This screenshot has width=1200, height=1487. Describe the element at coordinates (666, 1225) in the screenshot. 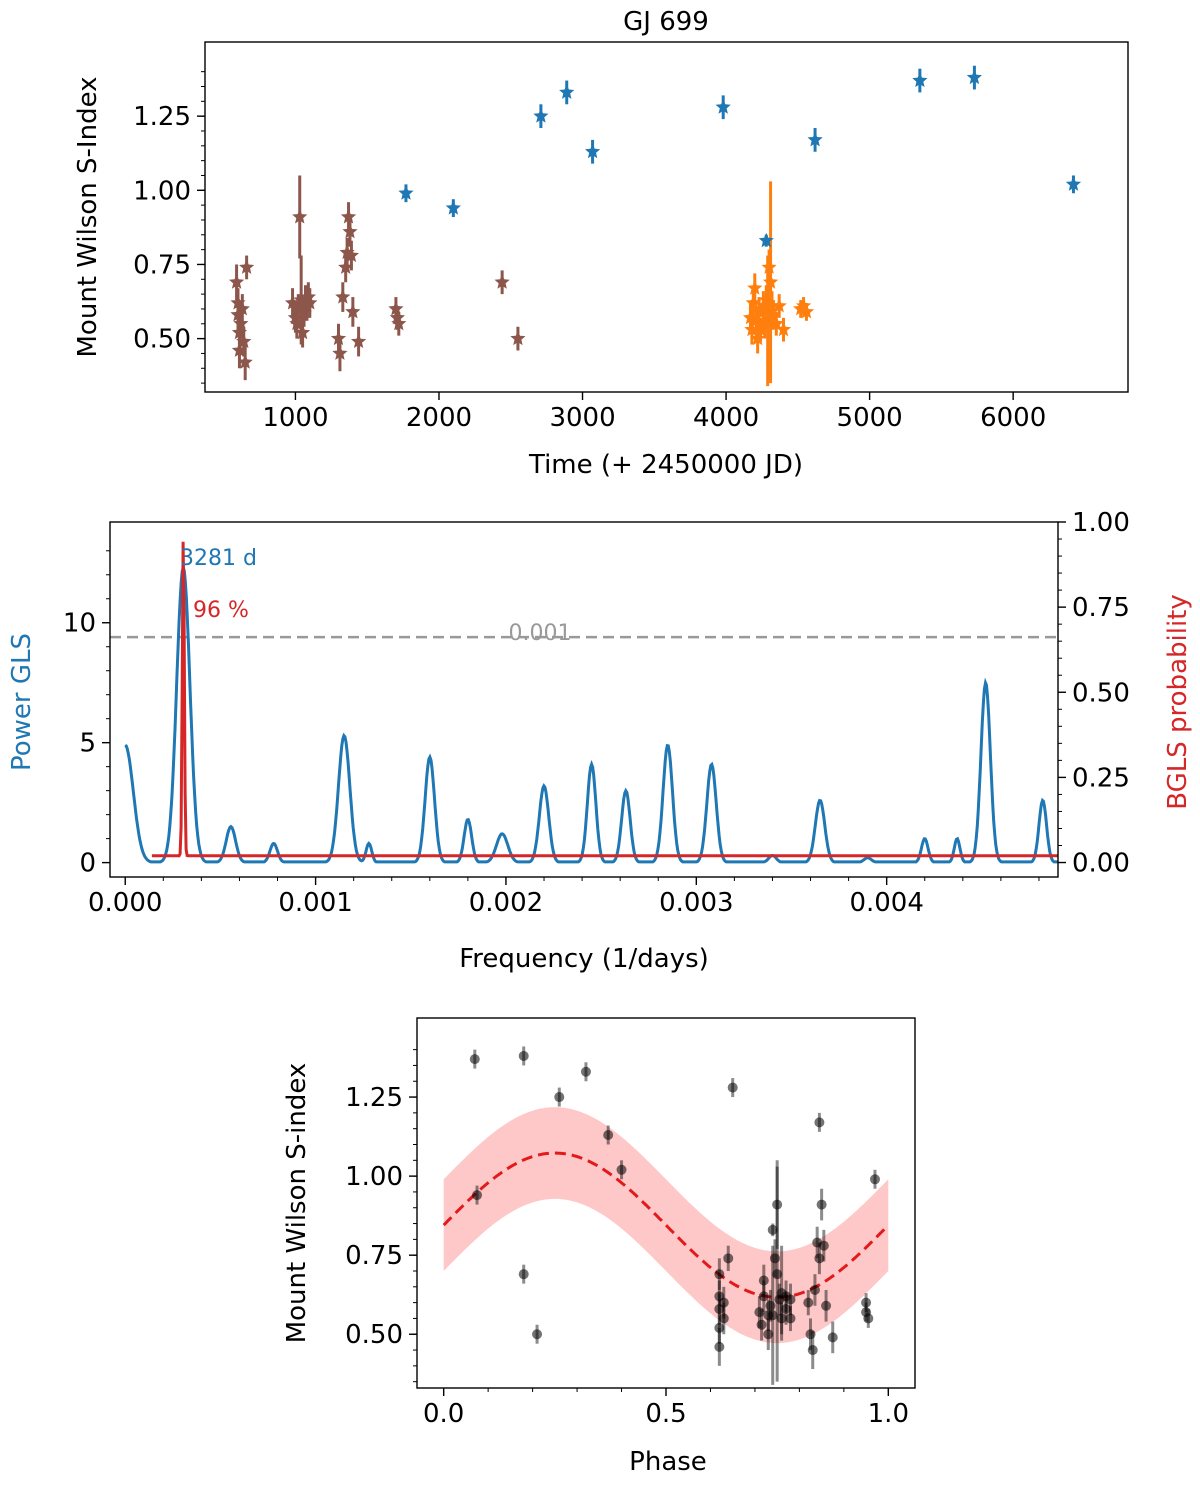

I see `model-uncertainty-band` at that location.